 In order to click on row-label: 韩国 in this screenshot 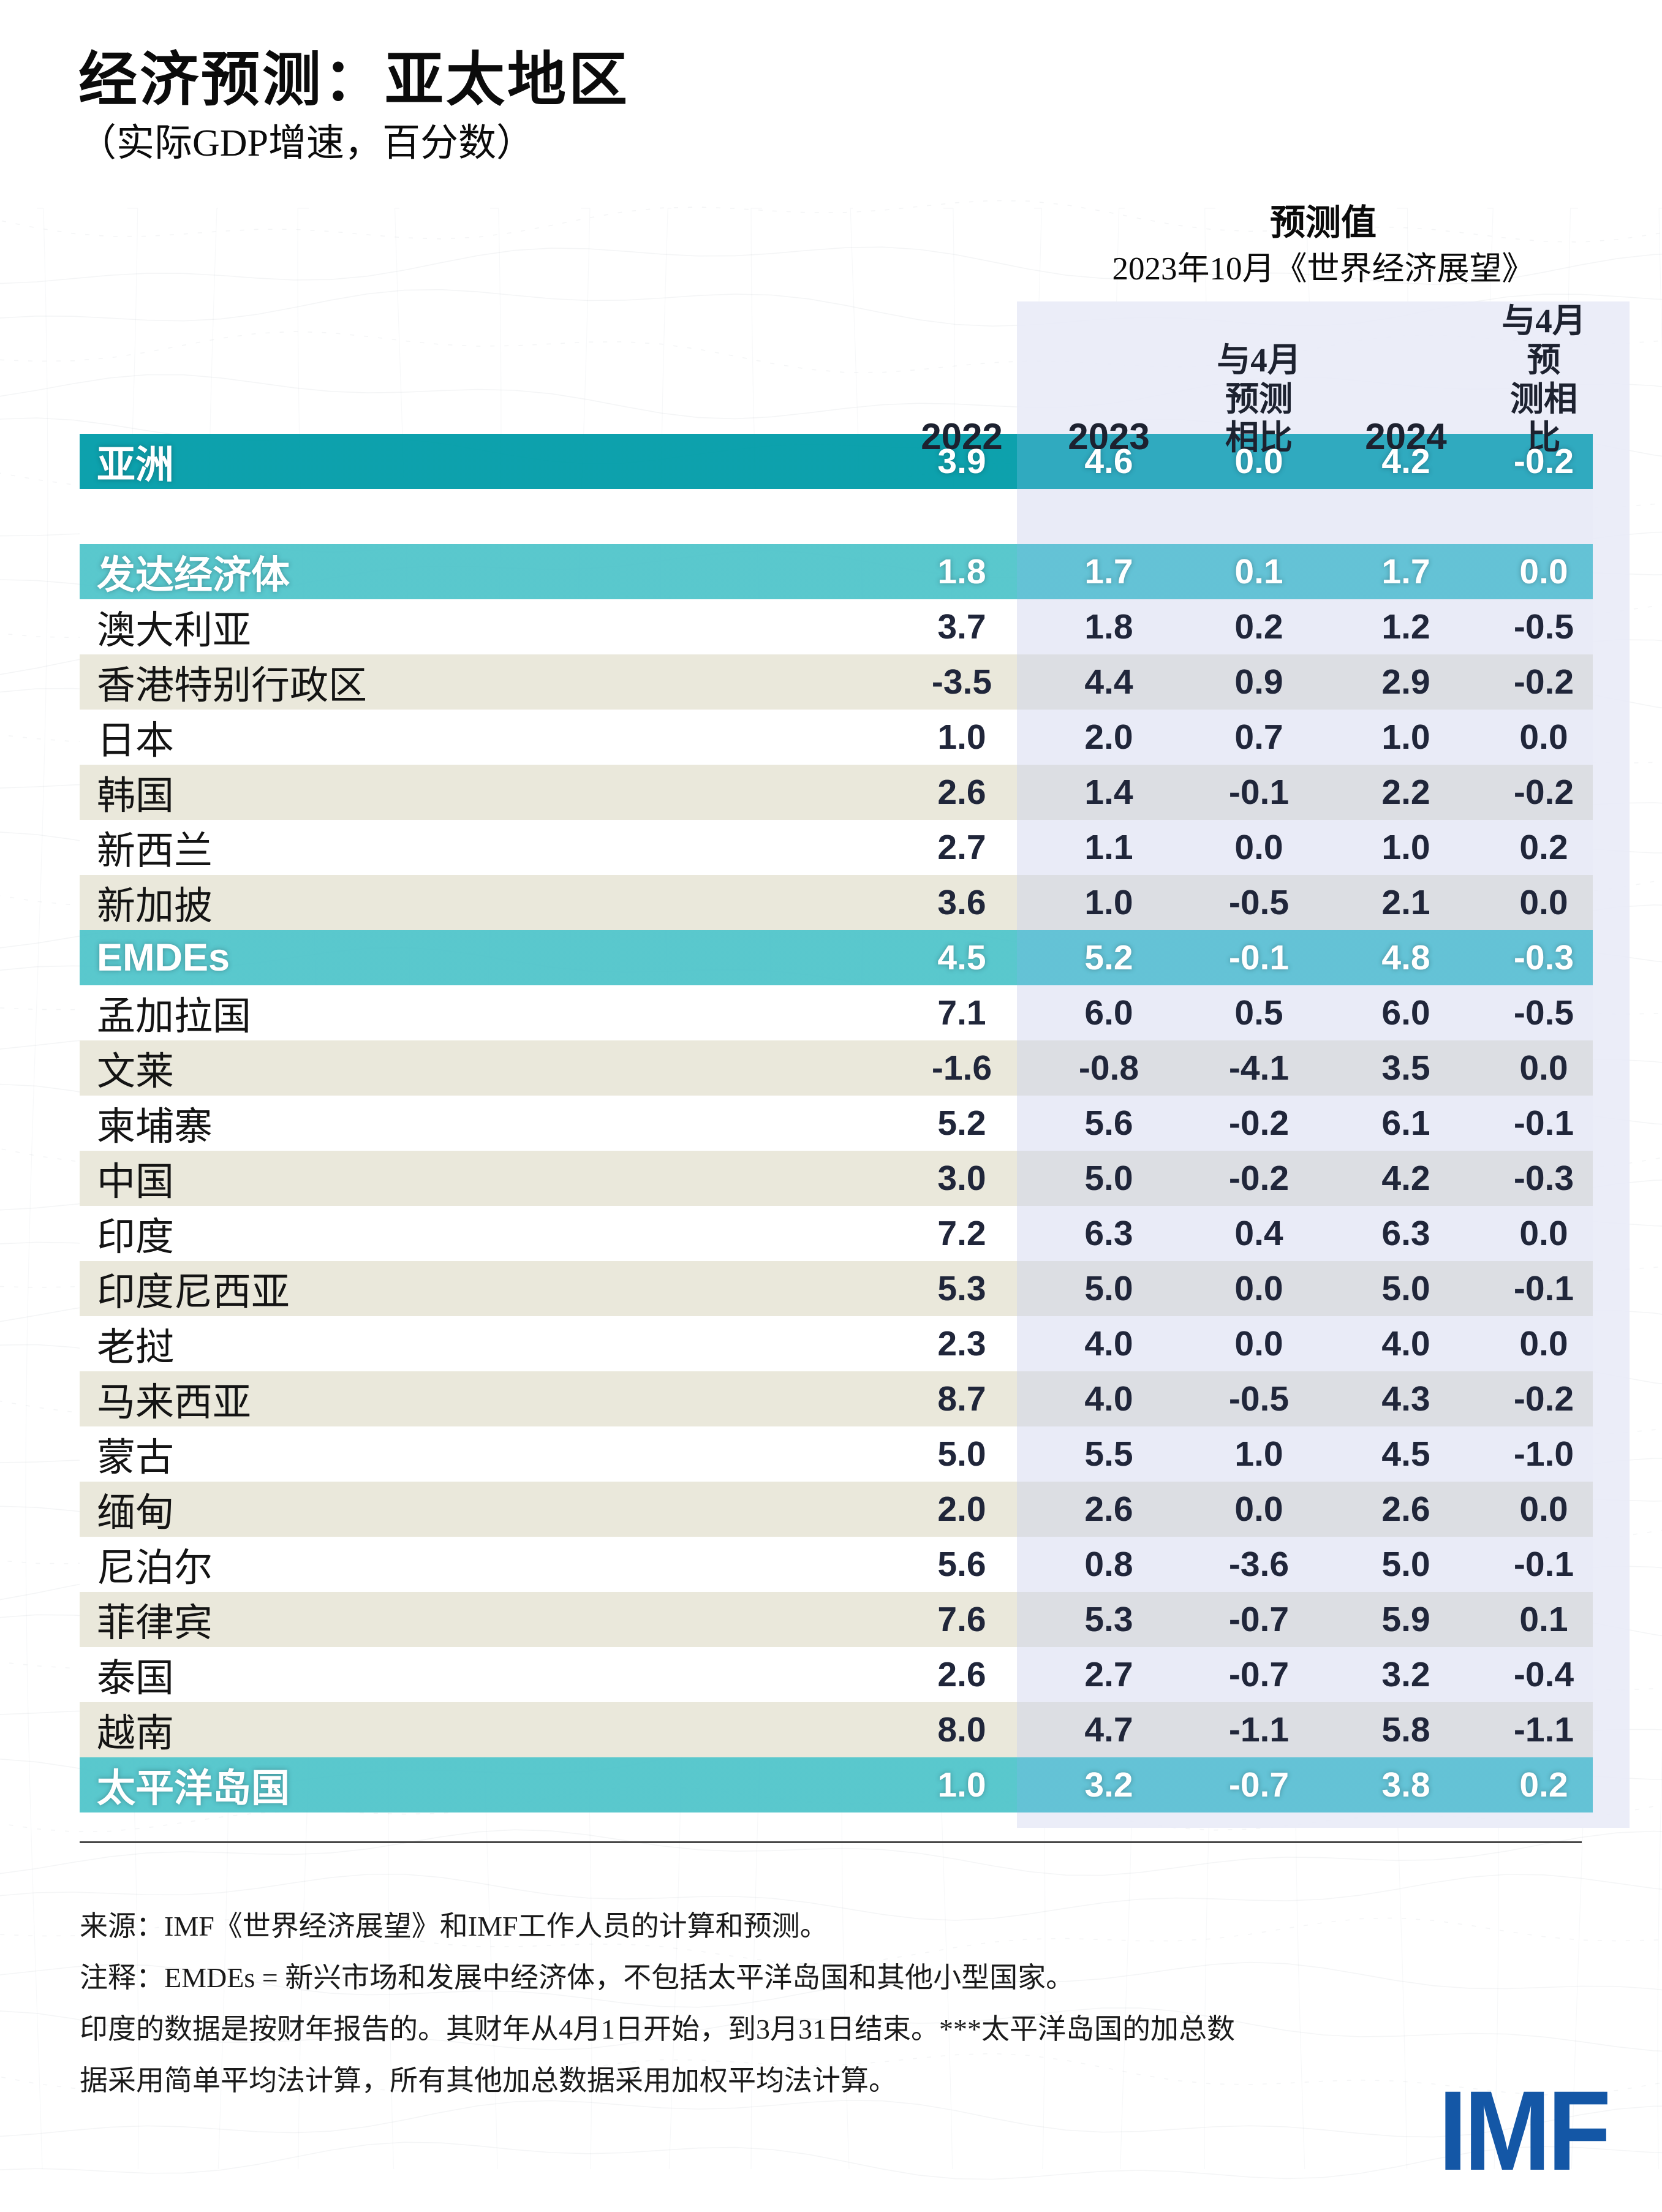, I will do `click(135, 795)`.